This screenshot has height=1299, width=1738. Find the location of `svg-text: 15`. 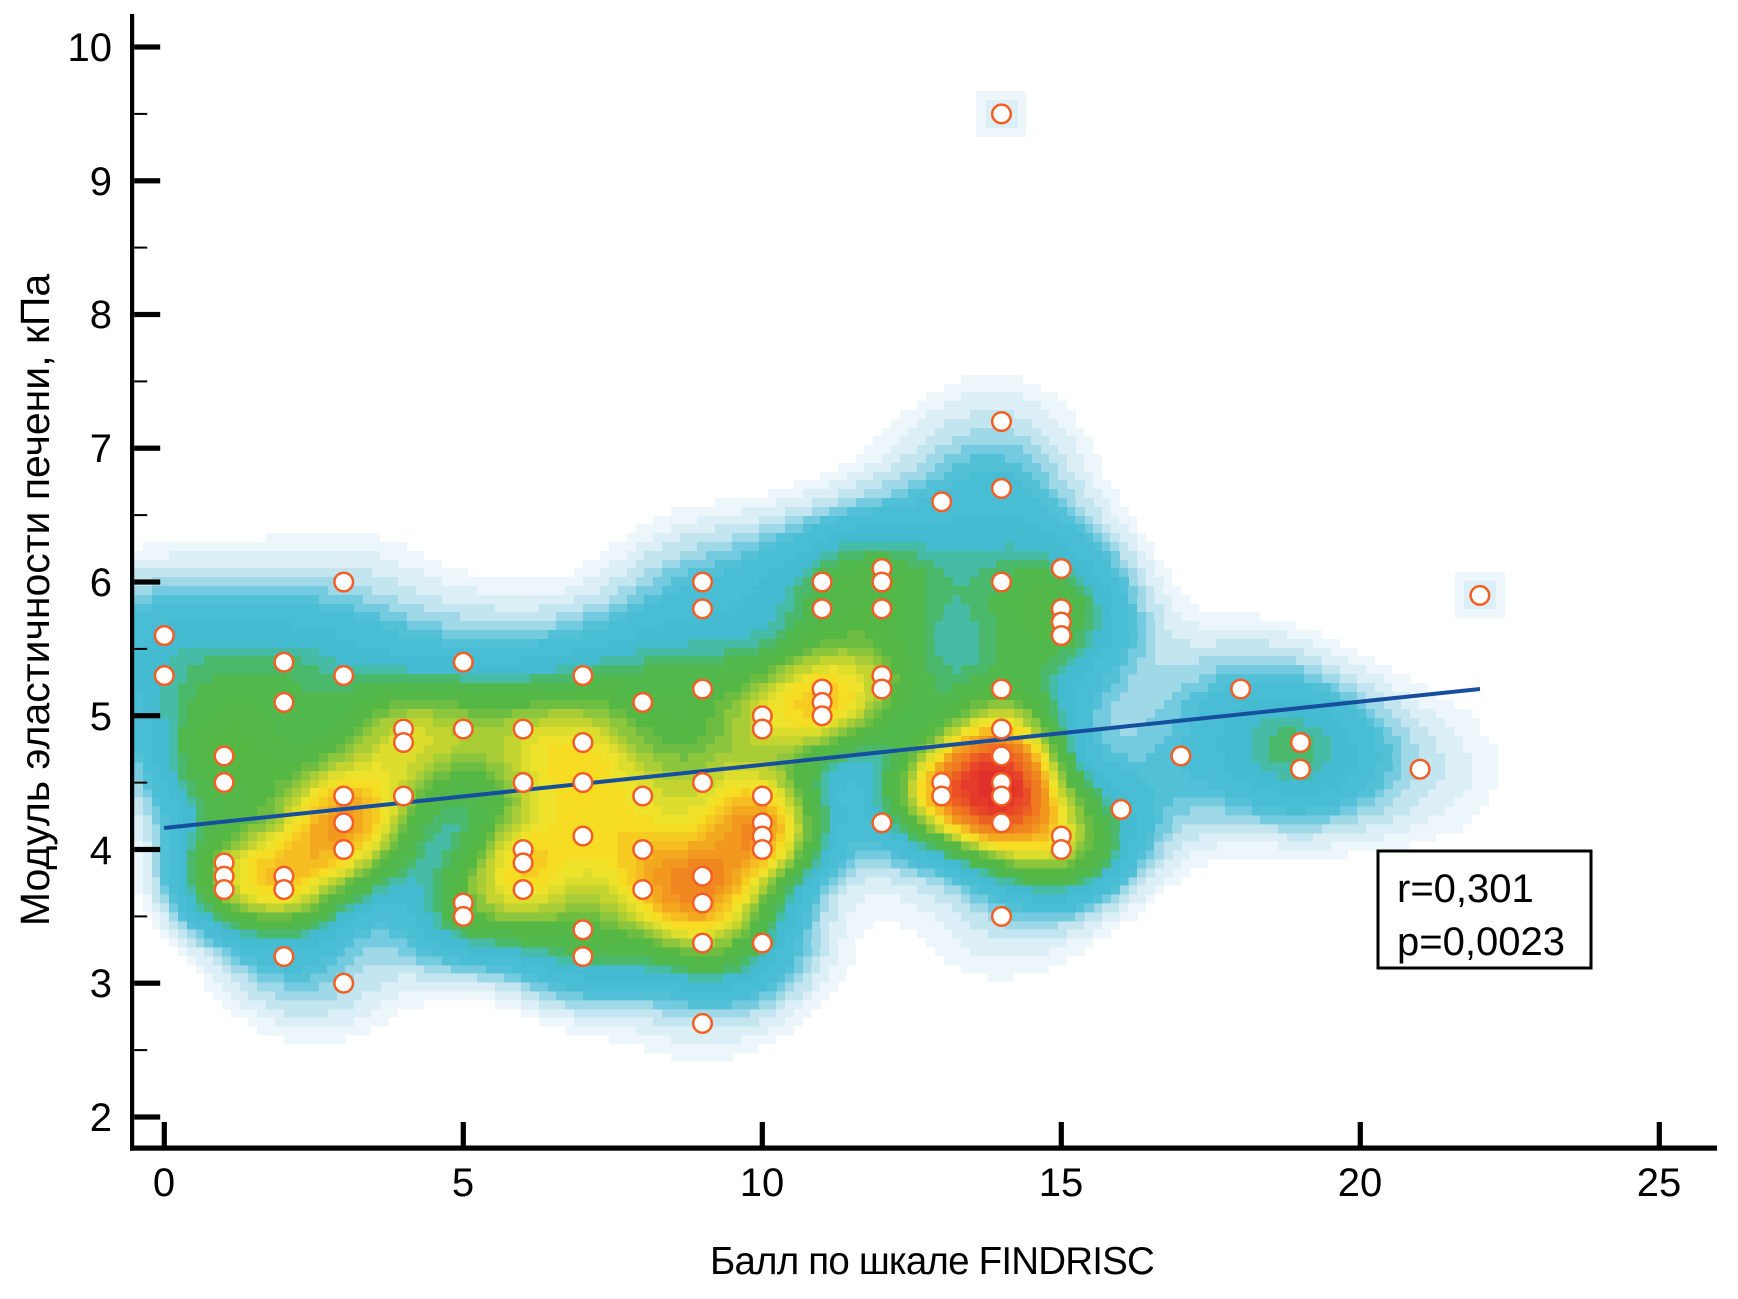

svg-text: 15 is located at coordinates (1061, 1183).